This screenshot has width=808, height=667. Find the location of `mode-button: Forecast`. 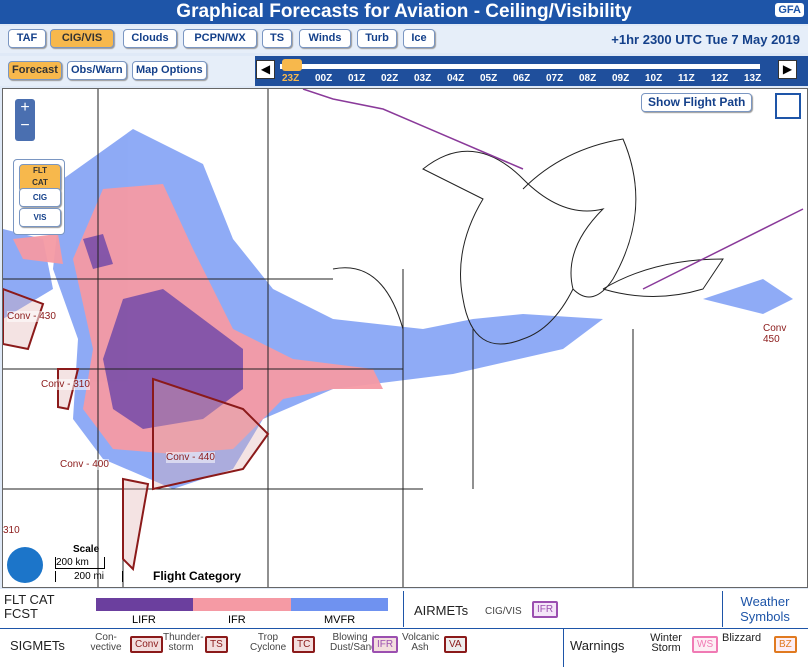

mode-button: Forecast is located at coordinates (35, 70).